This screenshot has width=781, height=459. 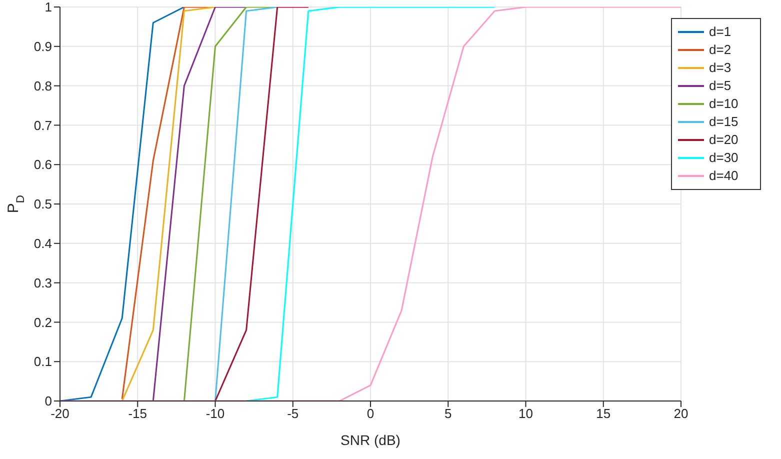 What do you see at coordinates (43, 282) in the screenshot?
I see `y-tick-label: 0.3` at bounding box center [43, 282].